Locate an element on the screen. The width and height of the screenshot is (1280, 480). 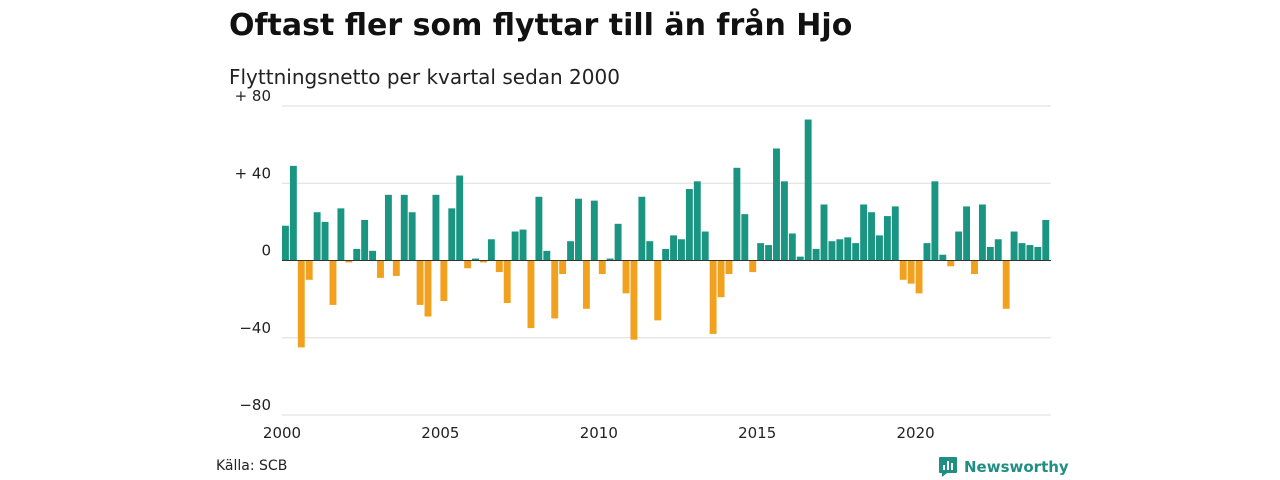
source-note: Källa: SCB is located at coordinates (252, 466).